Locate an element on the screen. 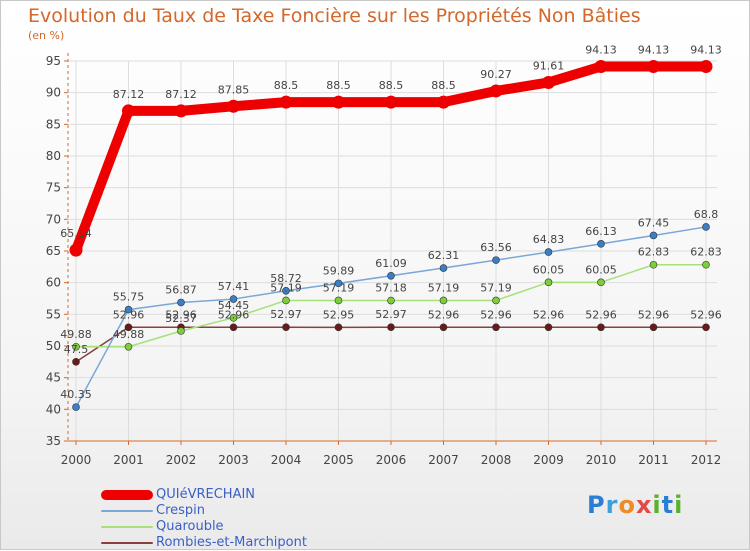  x-tick-label-2006: 2006 is located at coordinates (391, 460).